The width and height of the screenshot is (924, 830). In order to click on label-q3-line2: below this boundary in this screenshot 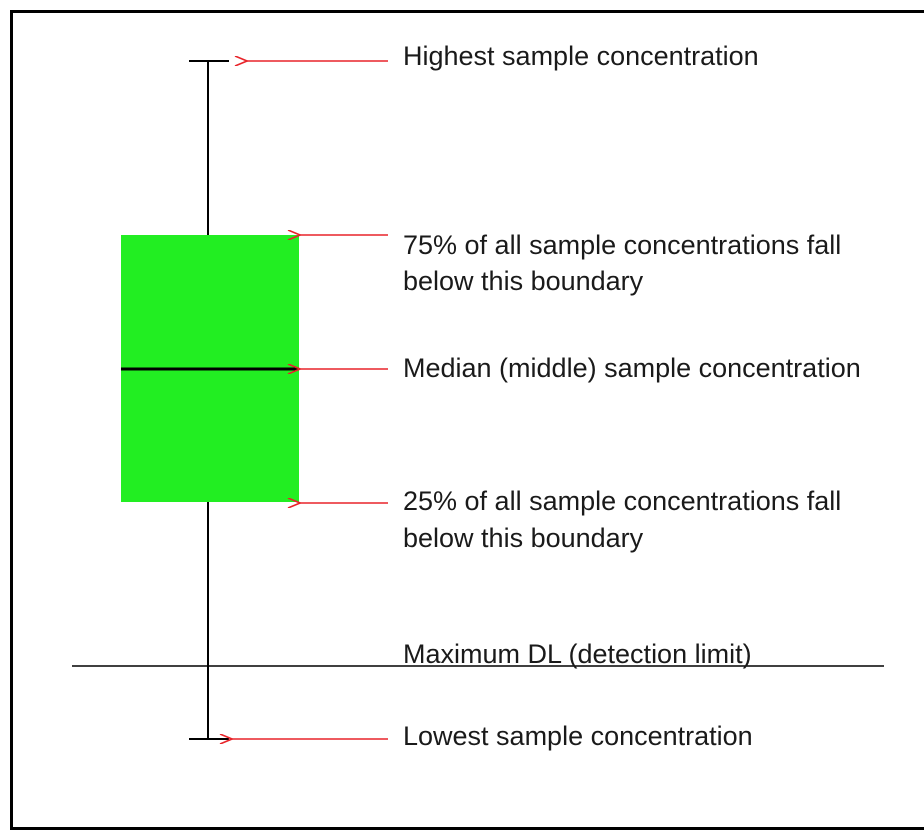, I will do `click(523, 281)`.